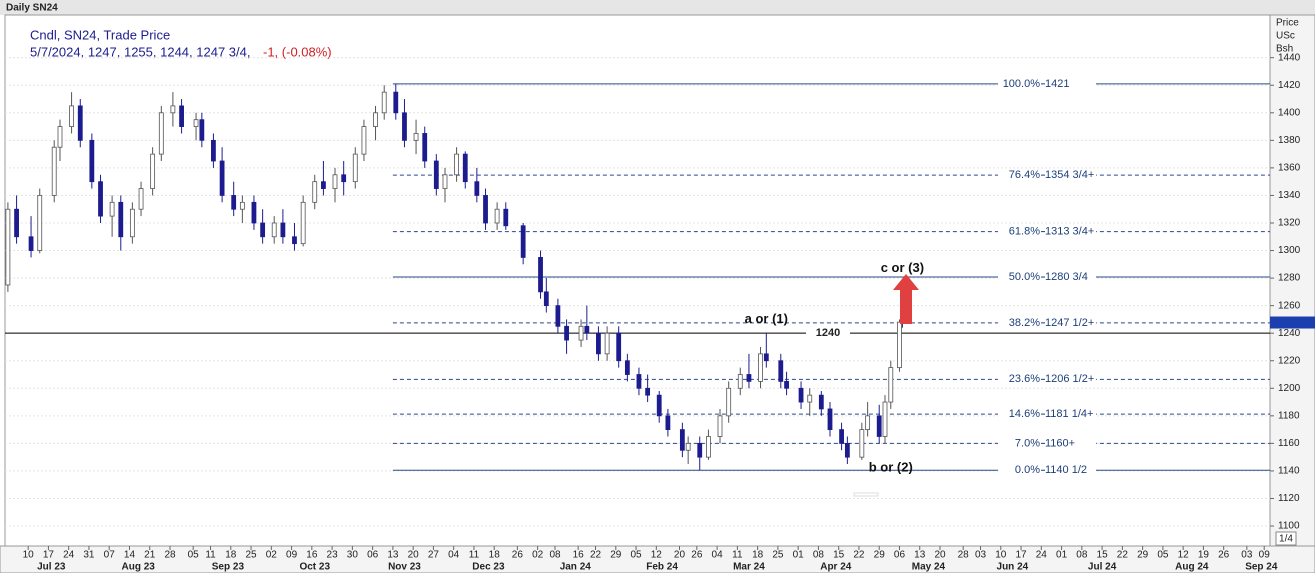  What do you see at coordinates (836, 567) in the screenshot?
I see `month-label: Apr 24` at bounding box center [836, 567].